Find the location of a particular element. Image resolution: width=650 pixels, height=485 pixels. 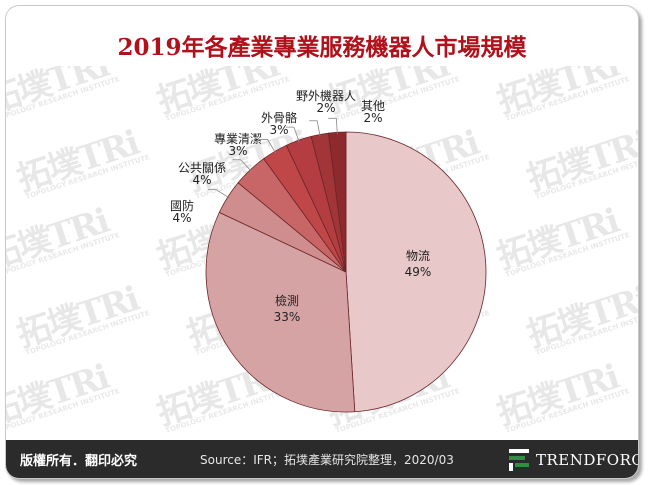

slice-label-7: 其他 is located at coordinates (373, 106).